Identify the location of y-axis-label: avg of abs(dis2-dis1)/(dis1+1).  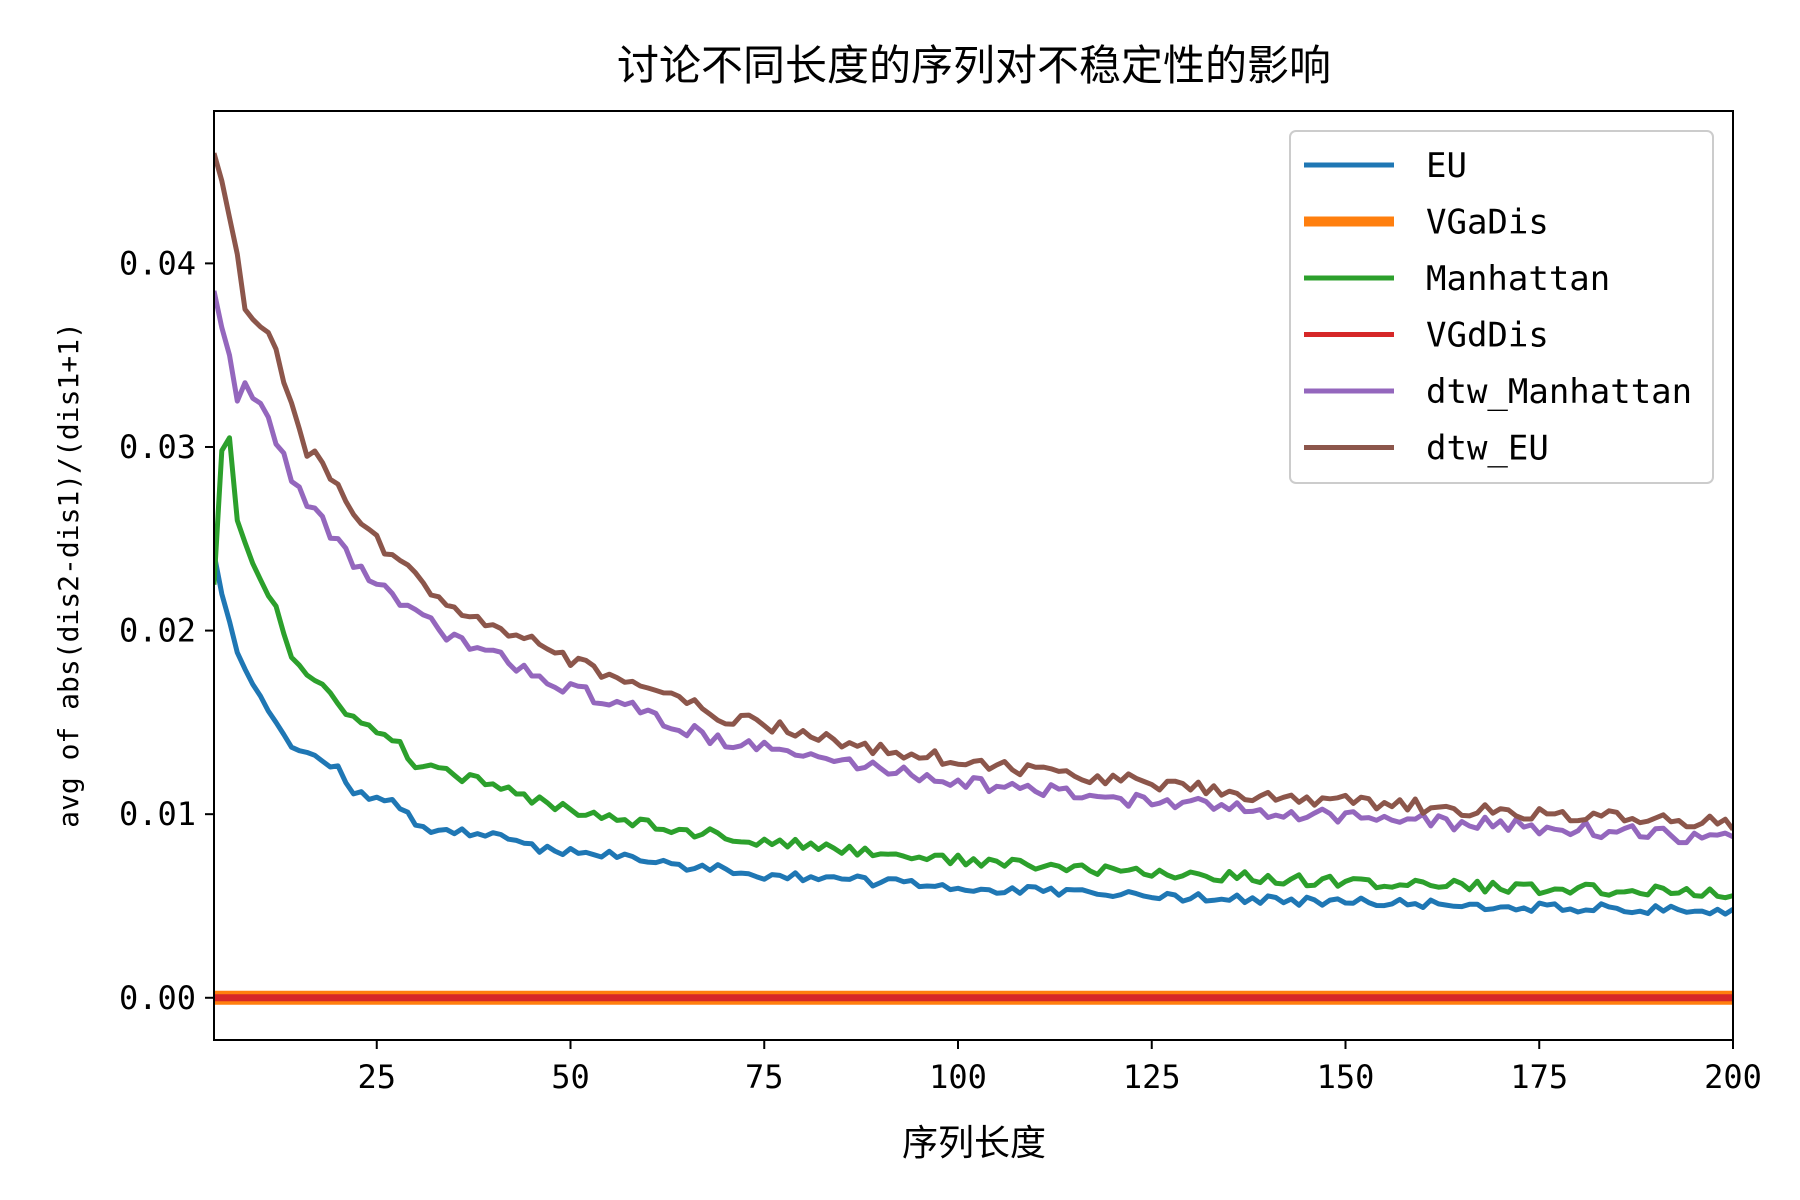
(68, 575).